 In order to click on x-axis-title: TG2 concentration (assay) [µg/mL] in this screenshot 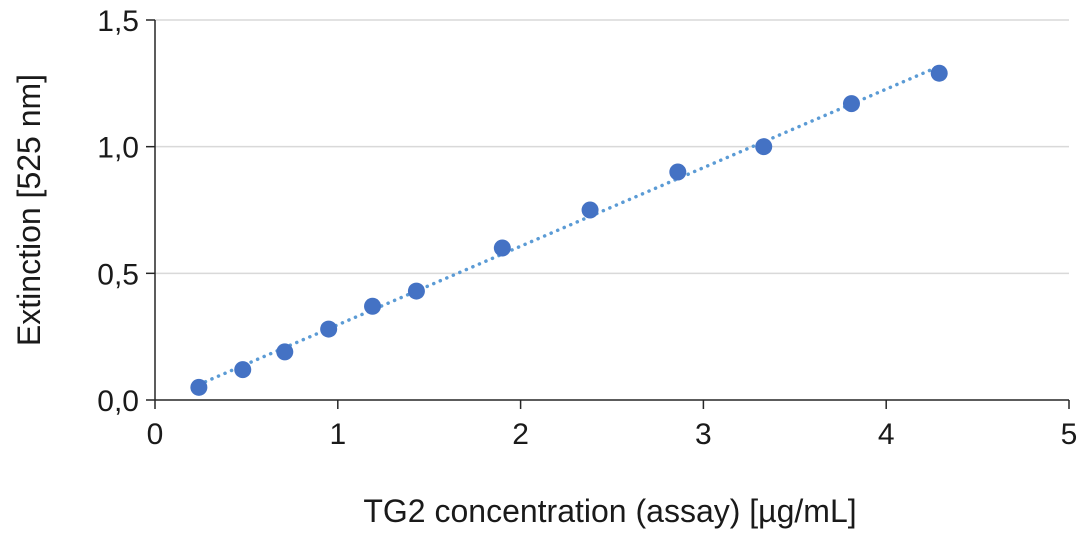, I will do `click(609, 511)`.